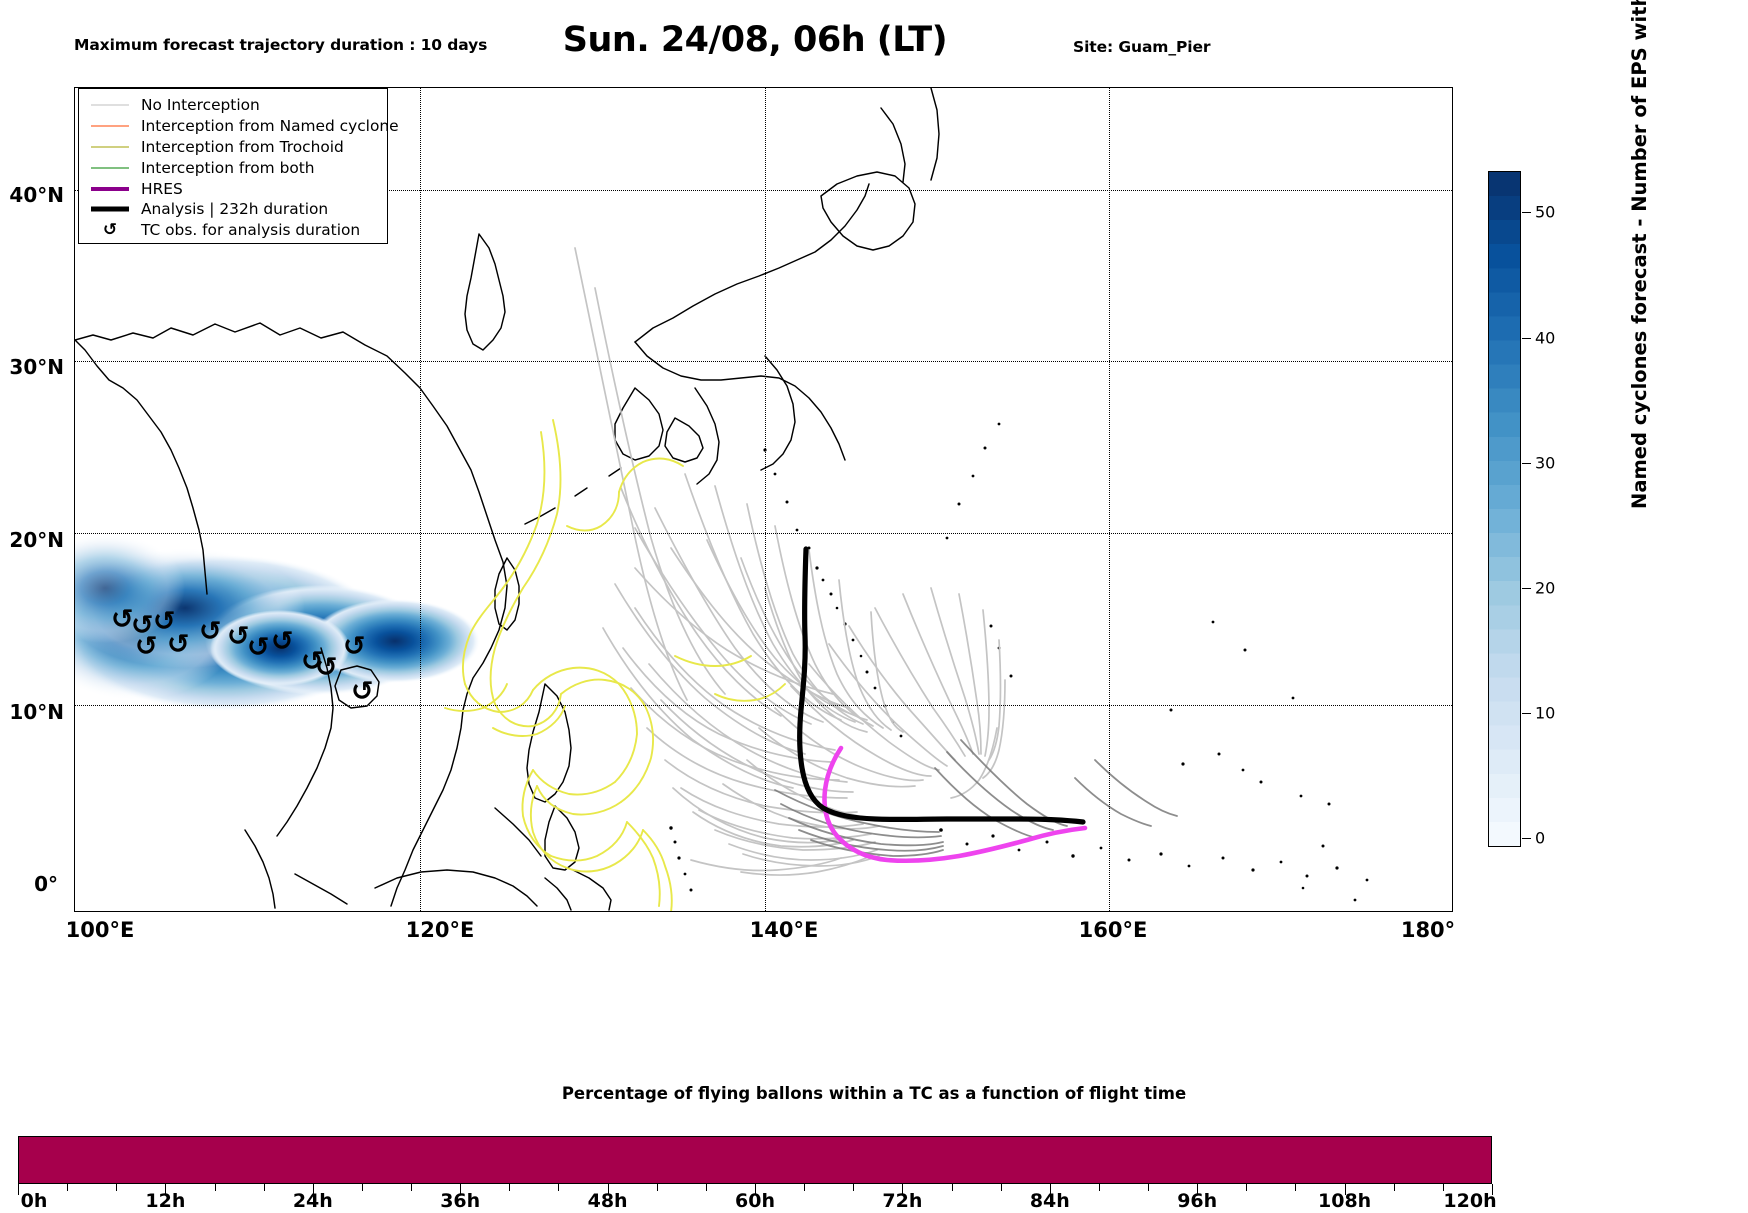 The height and width of the screenshot is (1213, 1748). Describe the element at coordinates (607, 1201) in the screenshot. I see `progress-tick-label: 48h` at that location.